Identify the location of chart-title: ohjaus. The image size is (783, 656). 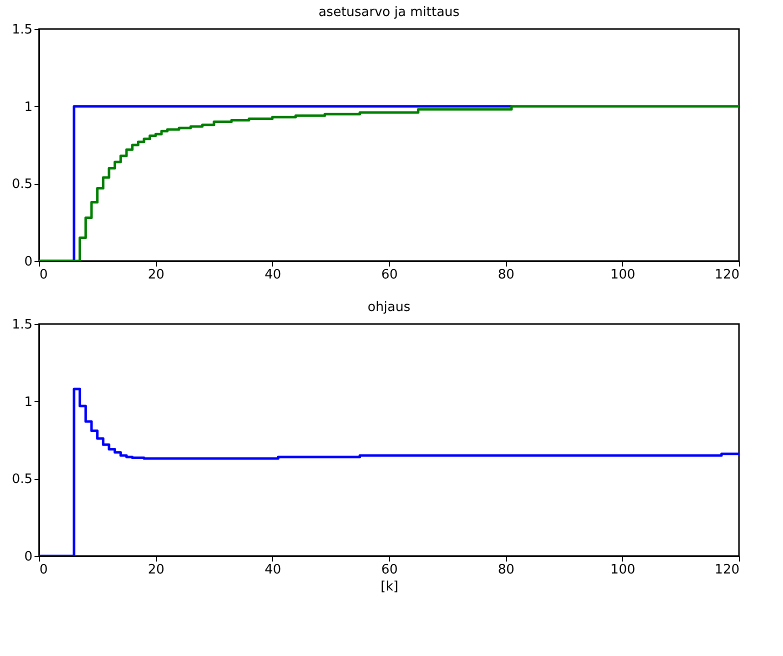
(389, 307).